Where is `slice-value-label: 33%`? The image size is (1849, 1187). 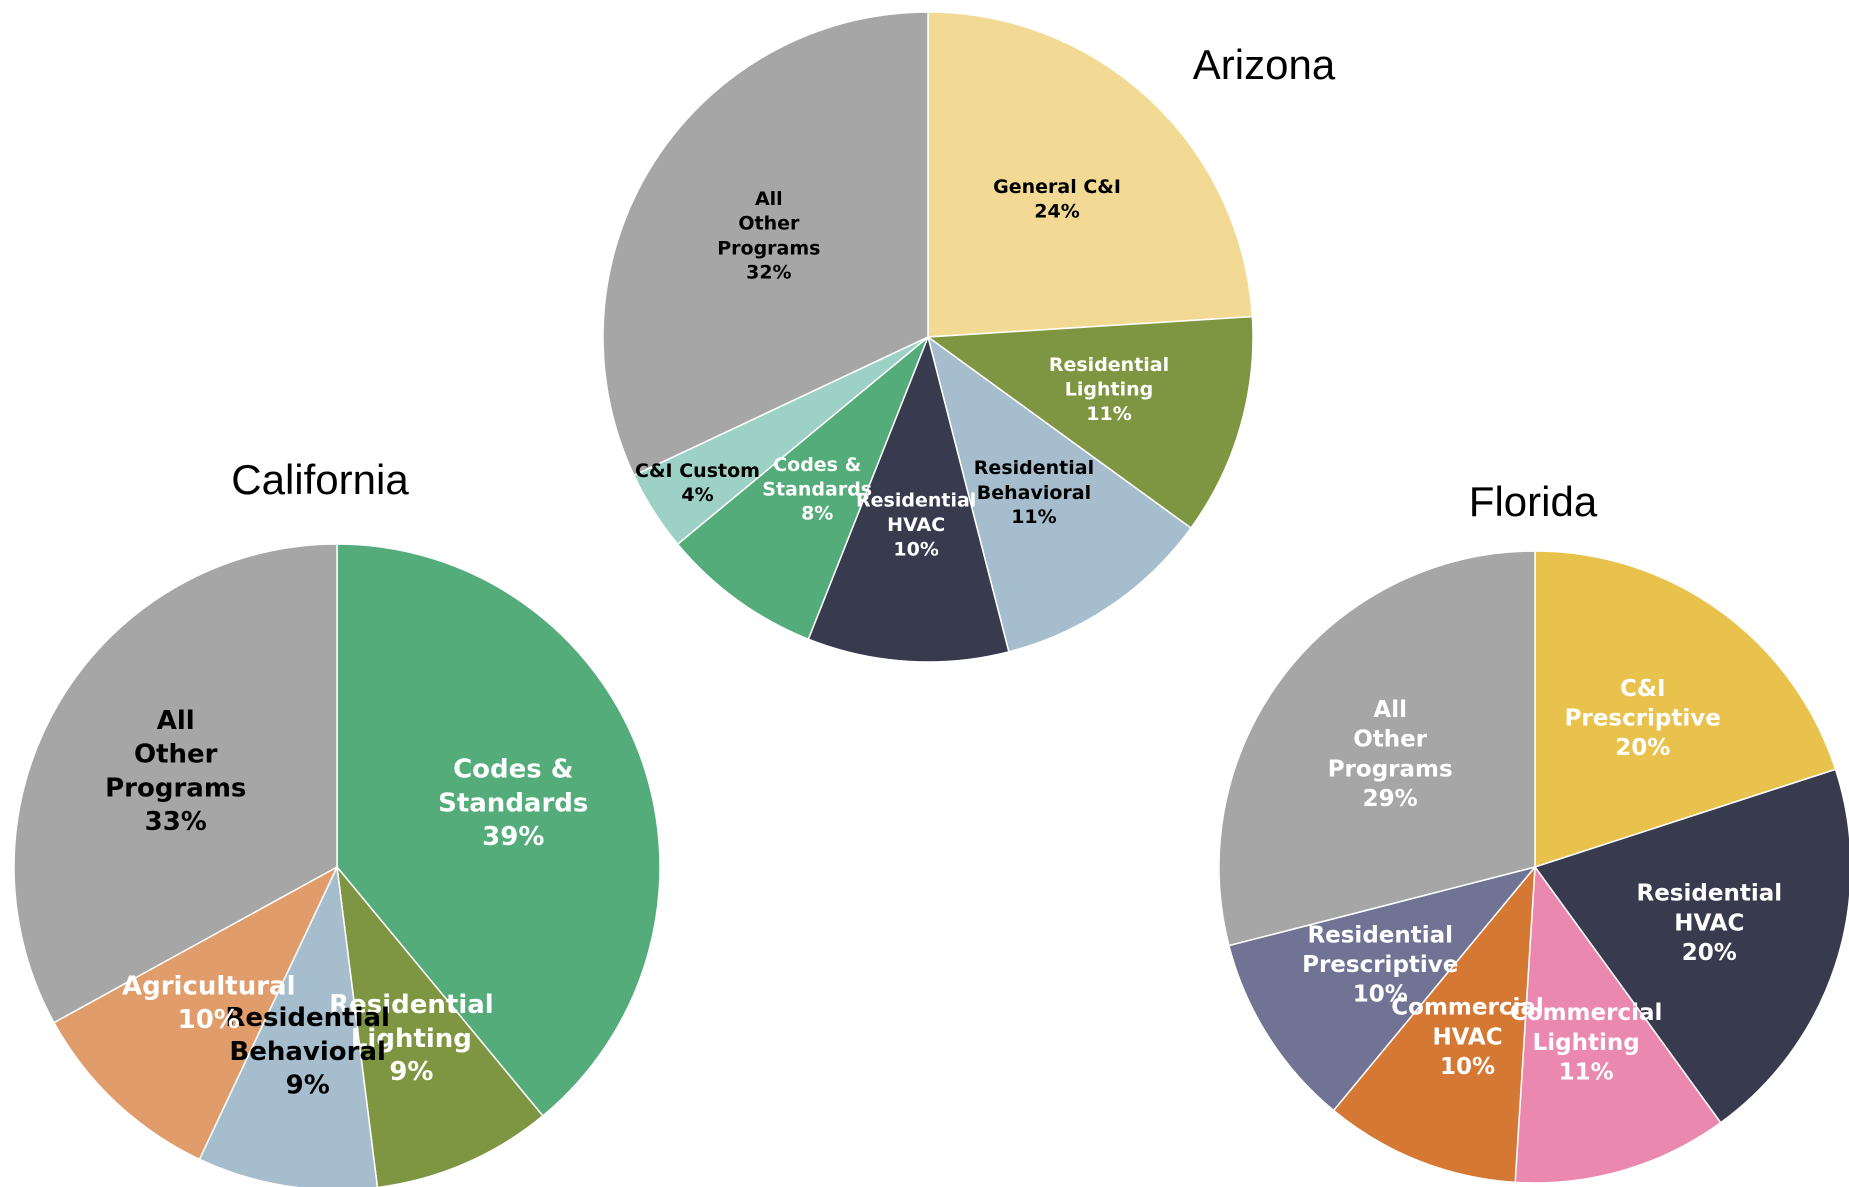 slice-value-label: 33% is located at coordinates (176, 822).